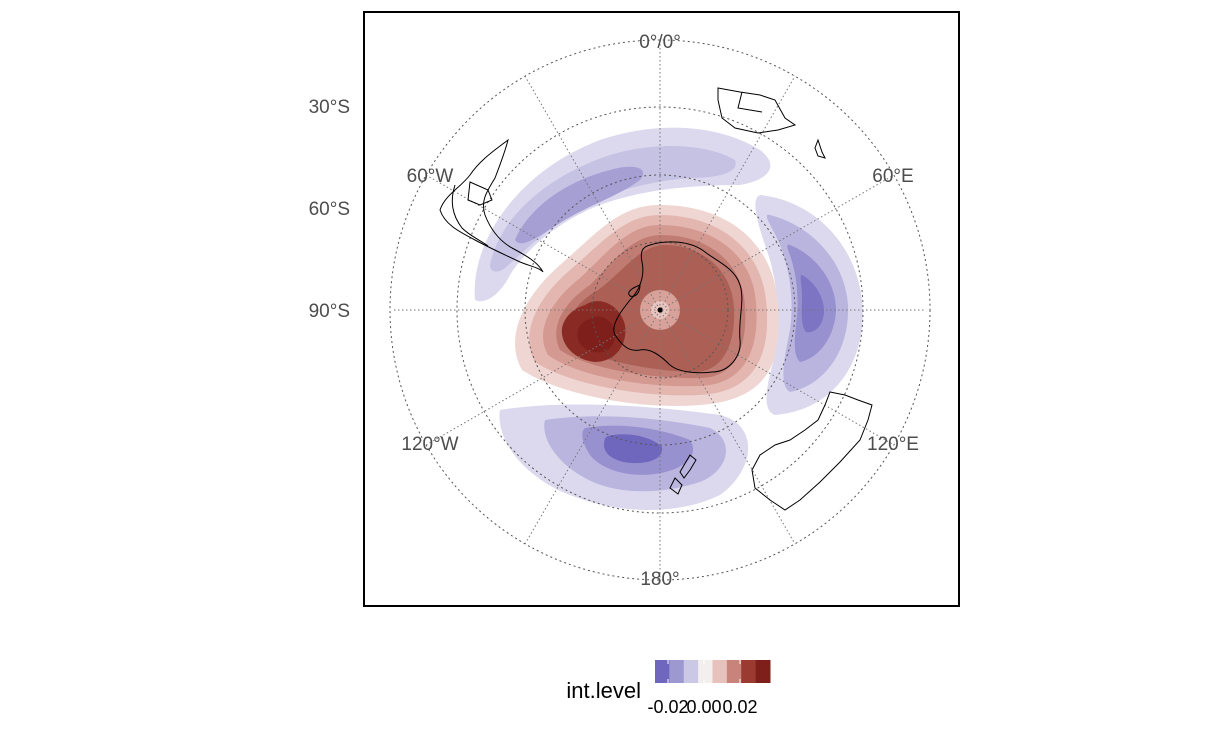 The height and width of the screenshot is (729, 1228). Describe the element at coordinates (683, 474) in the screenshot. I see `new-zealand-outline` at that location.